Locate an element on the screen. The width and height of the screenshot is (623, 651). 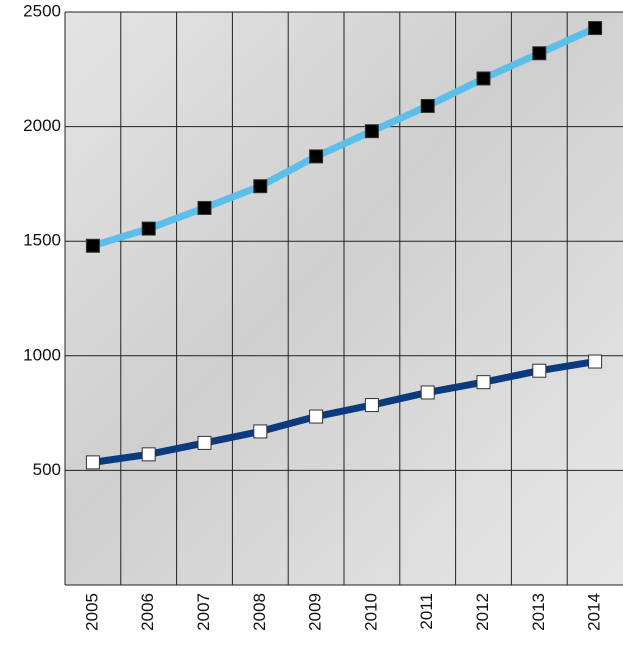
x-tick-label: 2005 is located at coordinates (91, 612).